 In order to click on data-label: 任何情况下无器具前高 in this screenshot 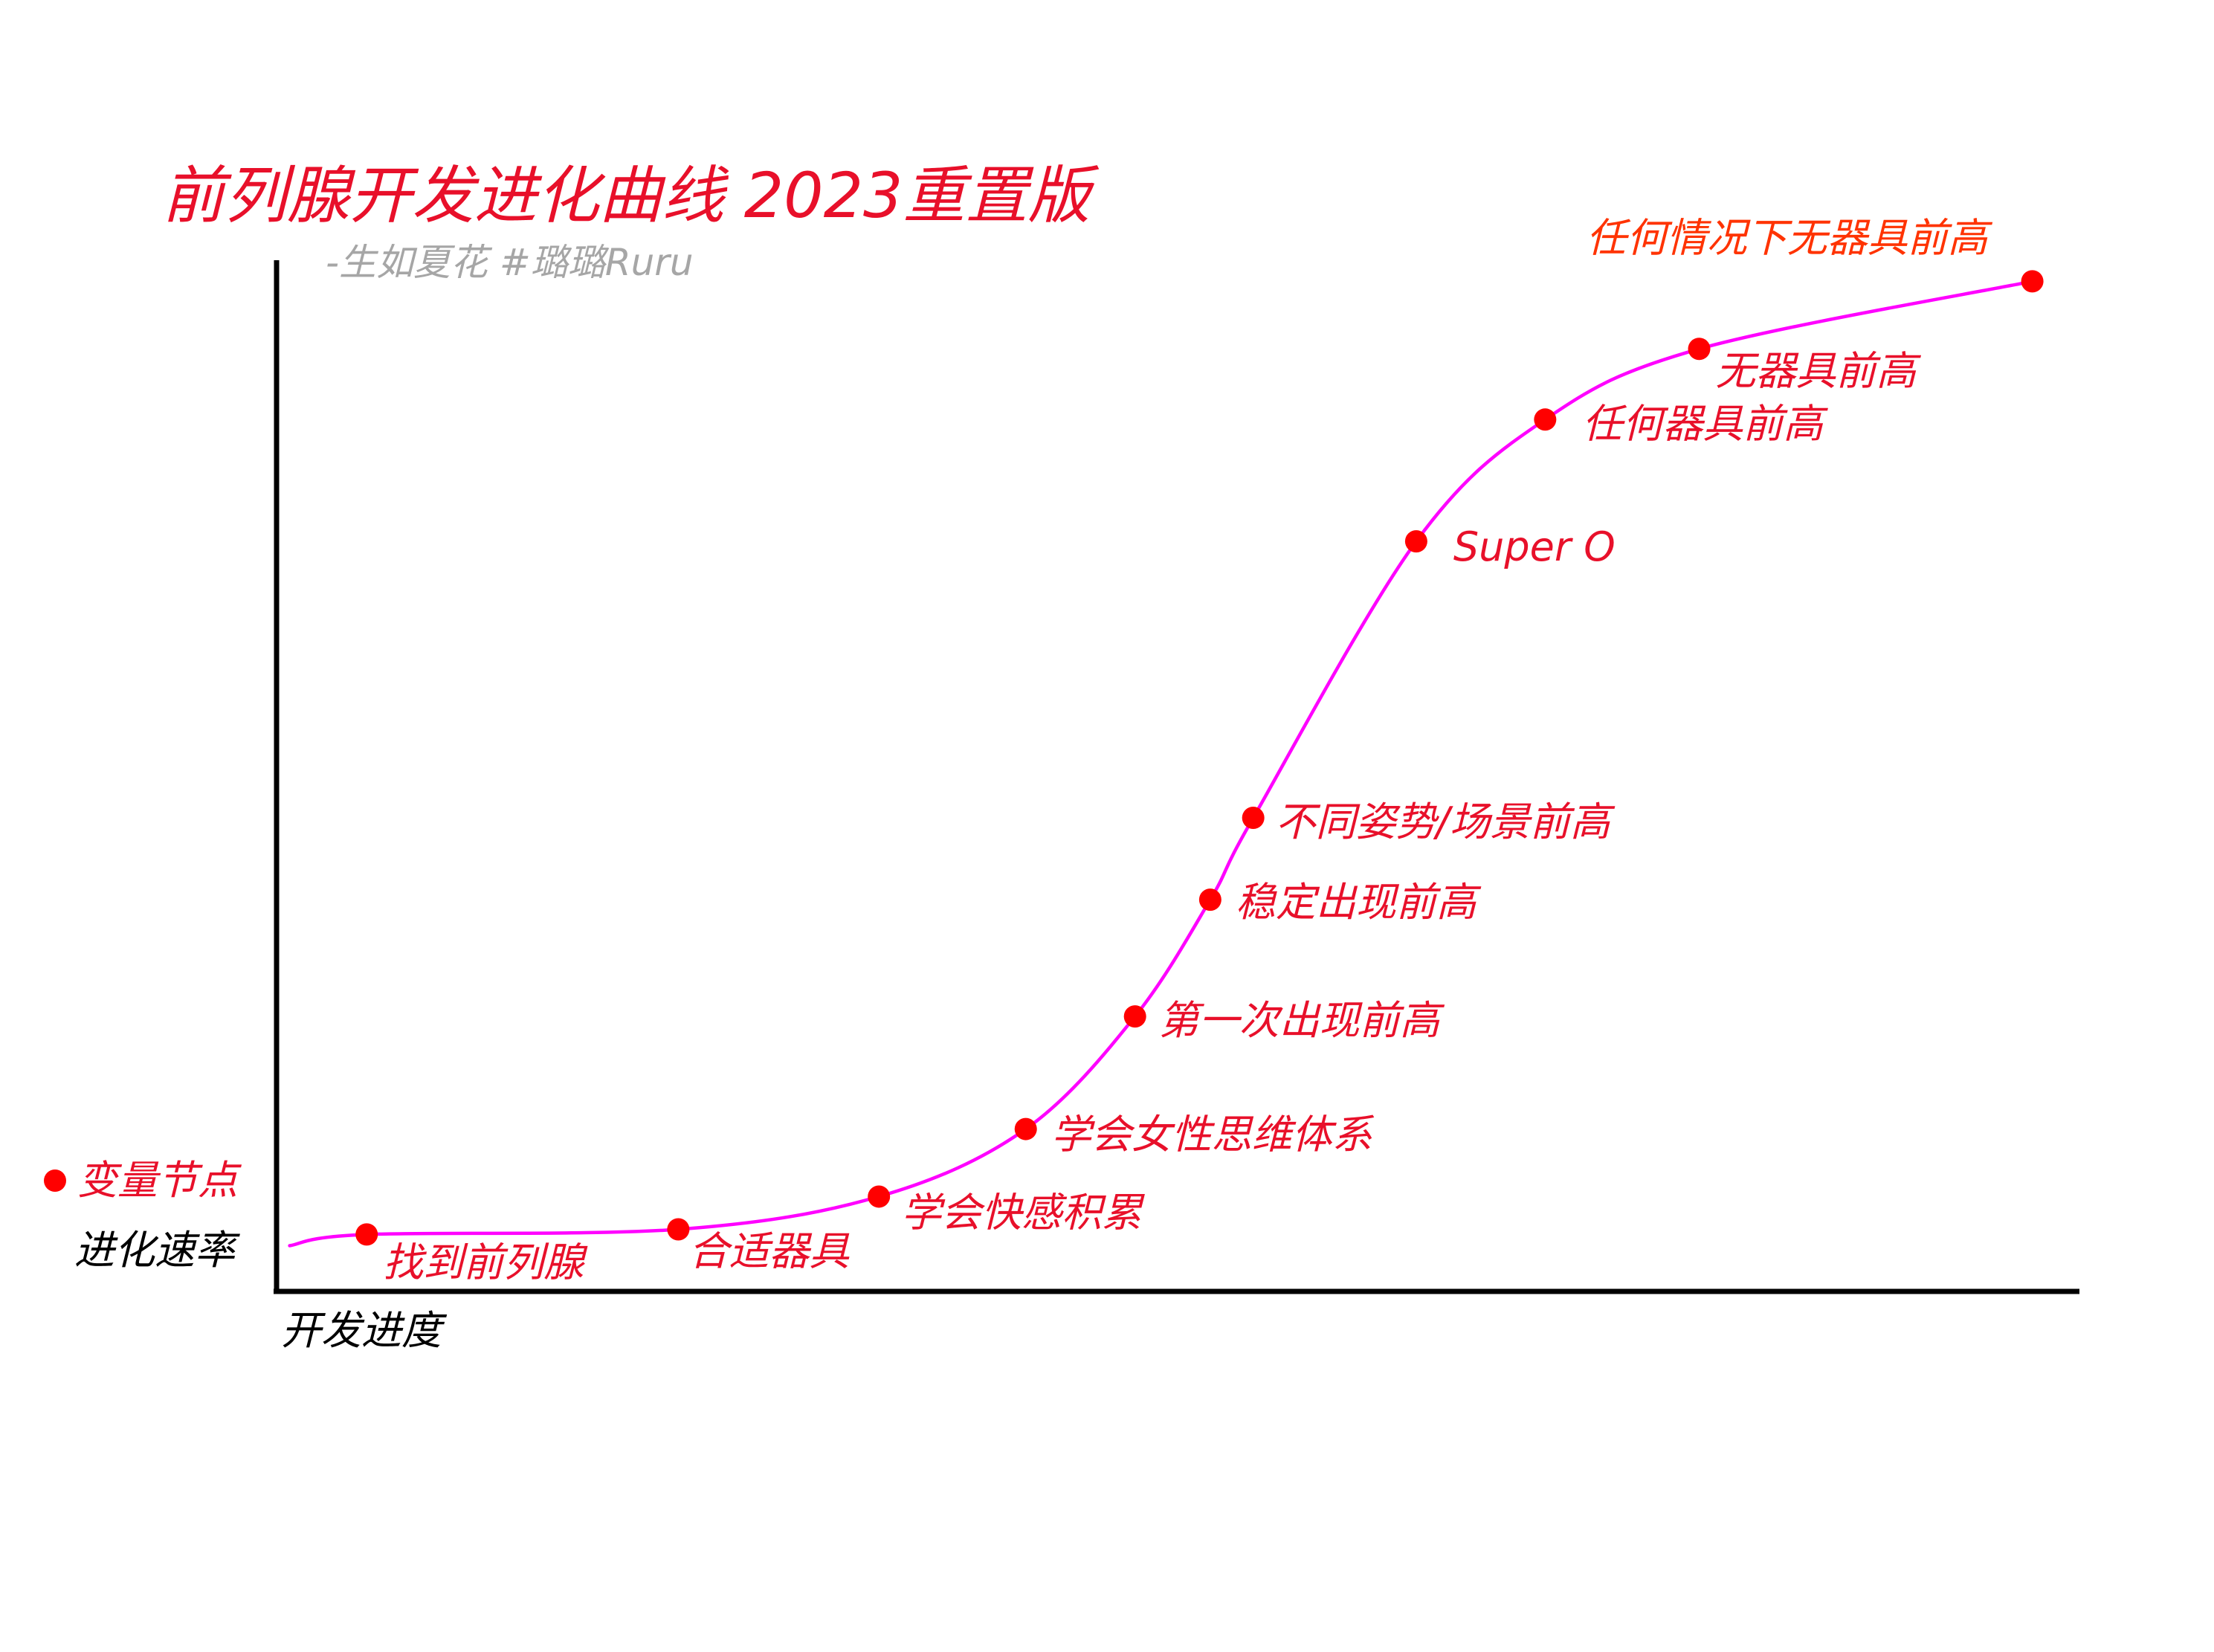, I will do `click(1790, 237)`.